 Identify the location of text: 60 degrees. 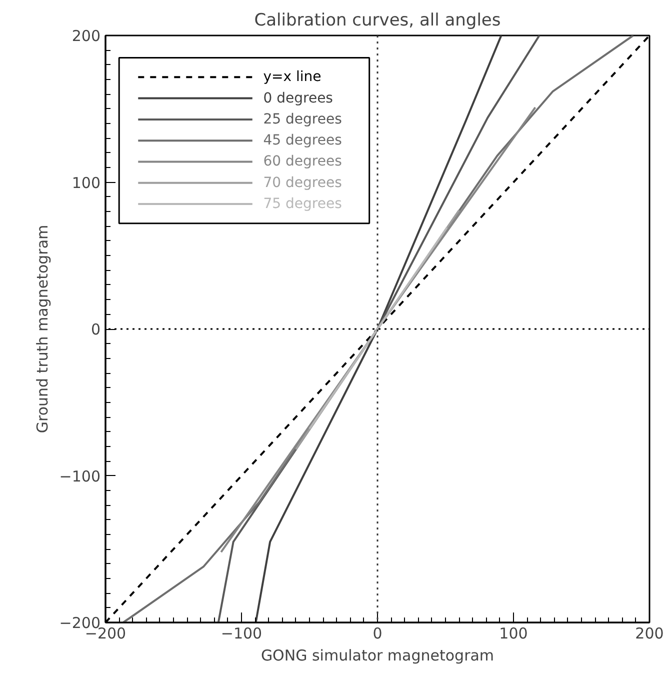
(302, 162).